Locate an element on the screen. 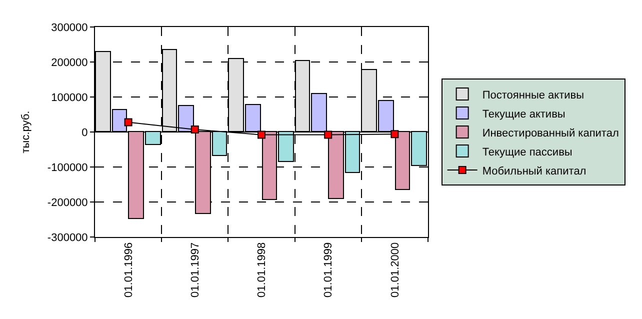 The width and height of the screenshot is (642, 319). x-tick-label: 01.01.1998 is located at coordinates (262, 270).